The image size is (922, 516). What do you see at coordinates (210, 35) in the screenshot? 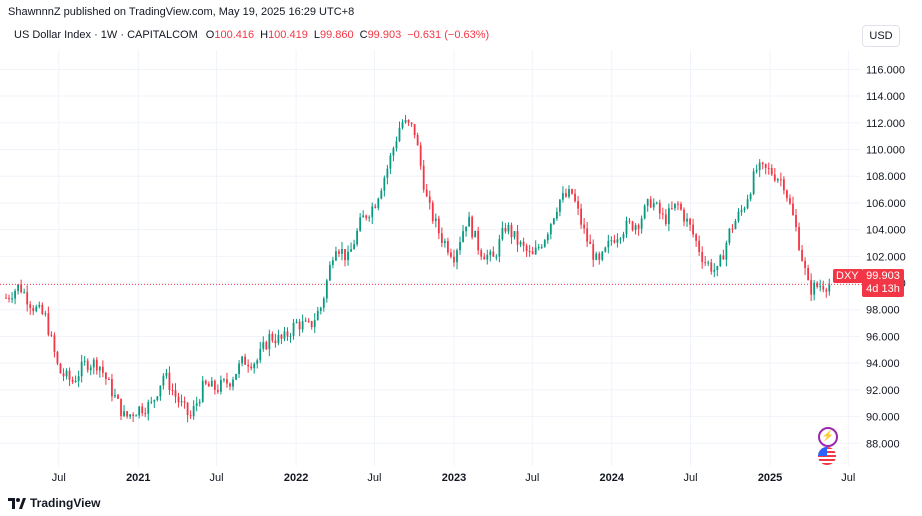
I see `open-key: O` at bounding box center [210, 35].